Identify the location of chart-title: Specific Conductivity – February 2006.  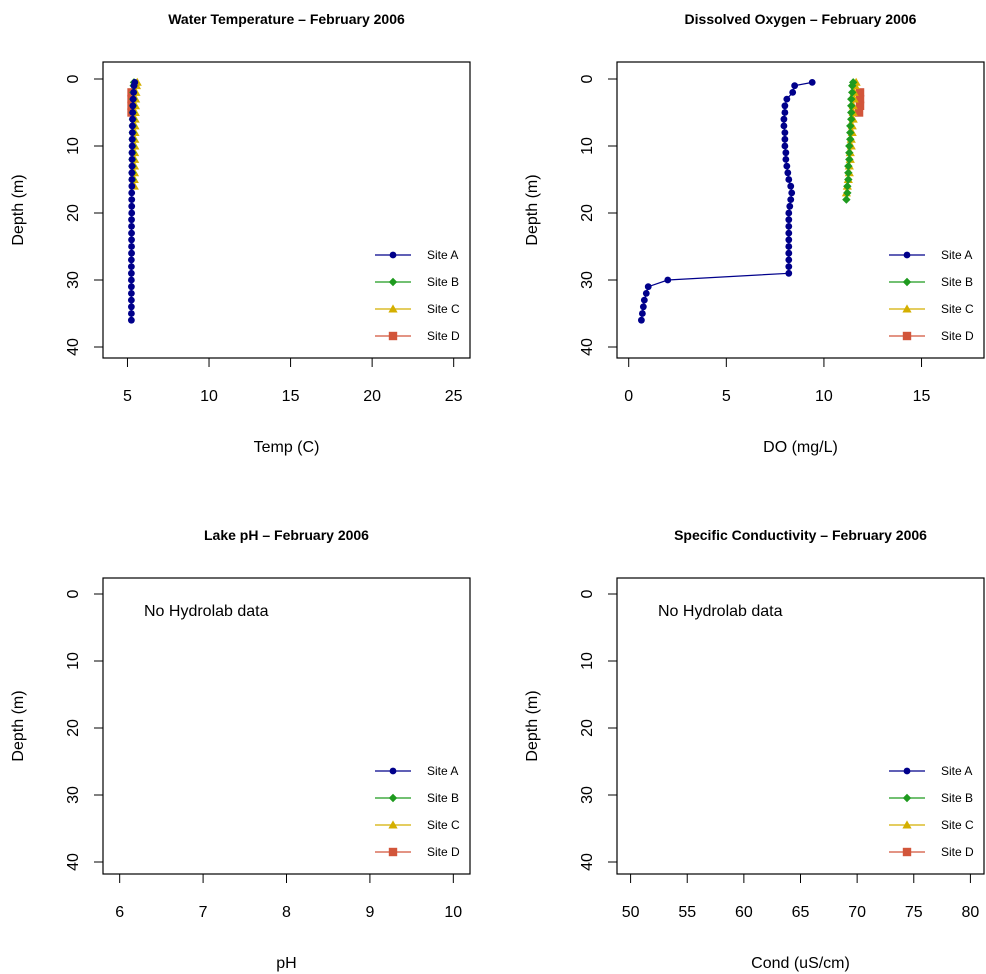
(800, 535).